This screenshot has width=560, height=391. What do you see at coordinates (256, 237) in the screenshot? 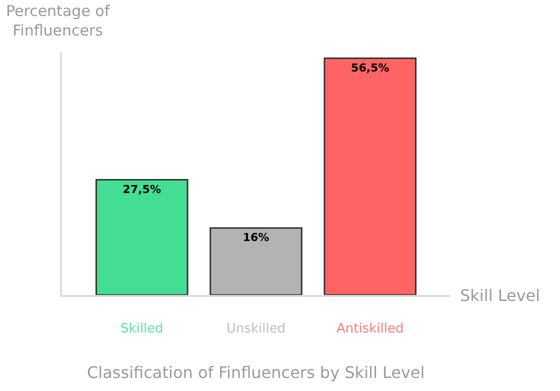
I see `data-label: 16%` at bounding box center [256, 237].